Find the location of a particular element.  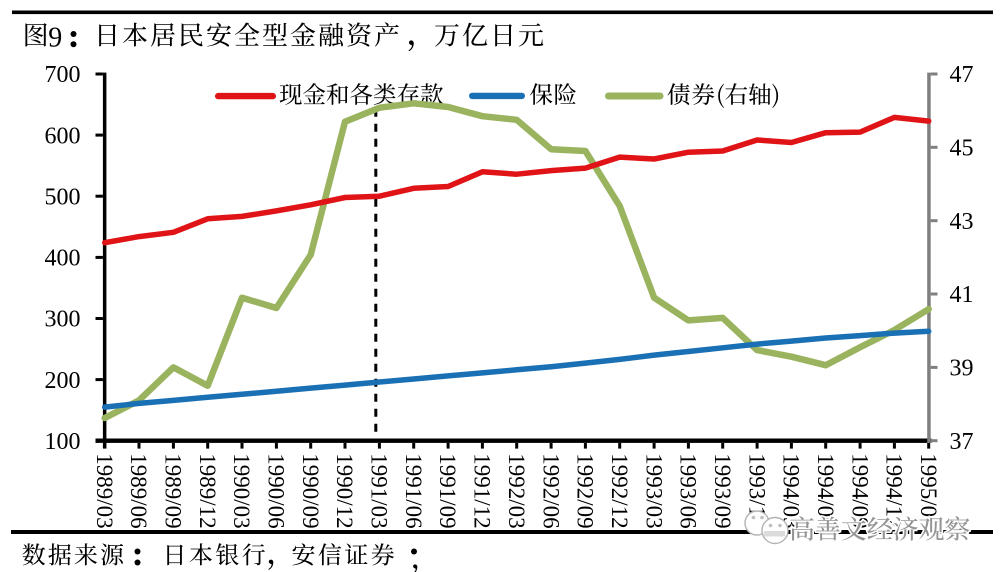

svg-text: 1994/12 is located at coordinates (894, 490).